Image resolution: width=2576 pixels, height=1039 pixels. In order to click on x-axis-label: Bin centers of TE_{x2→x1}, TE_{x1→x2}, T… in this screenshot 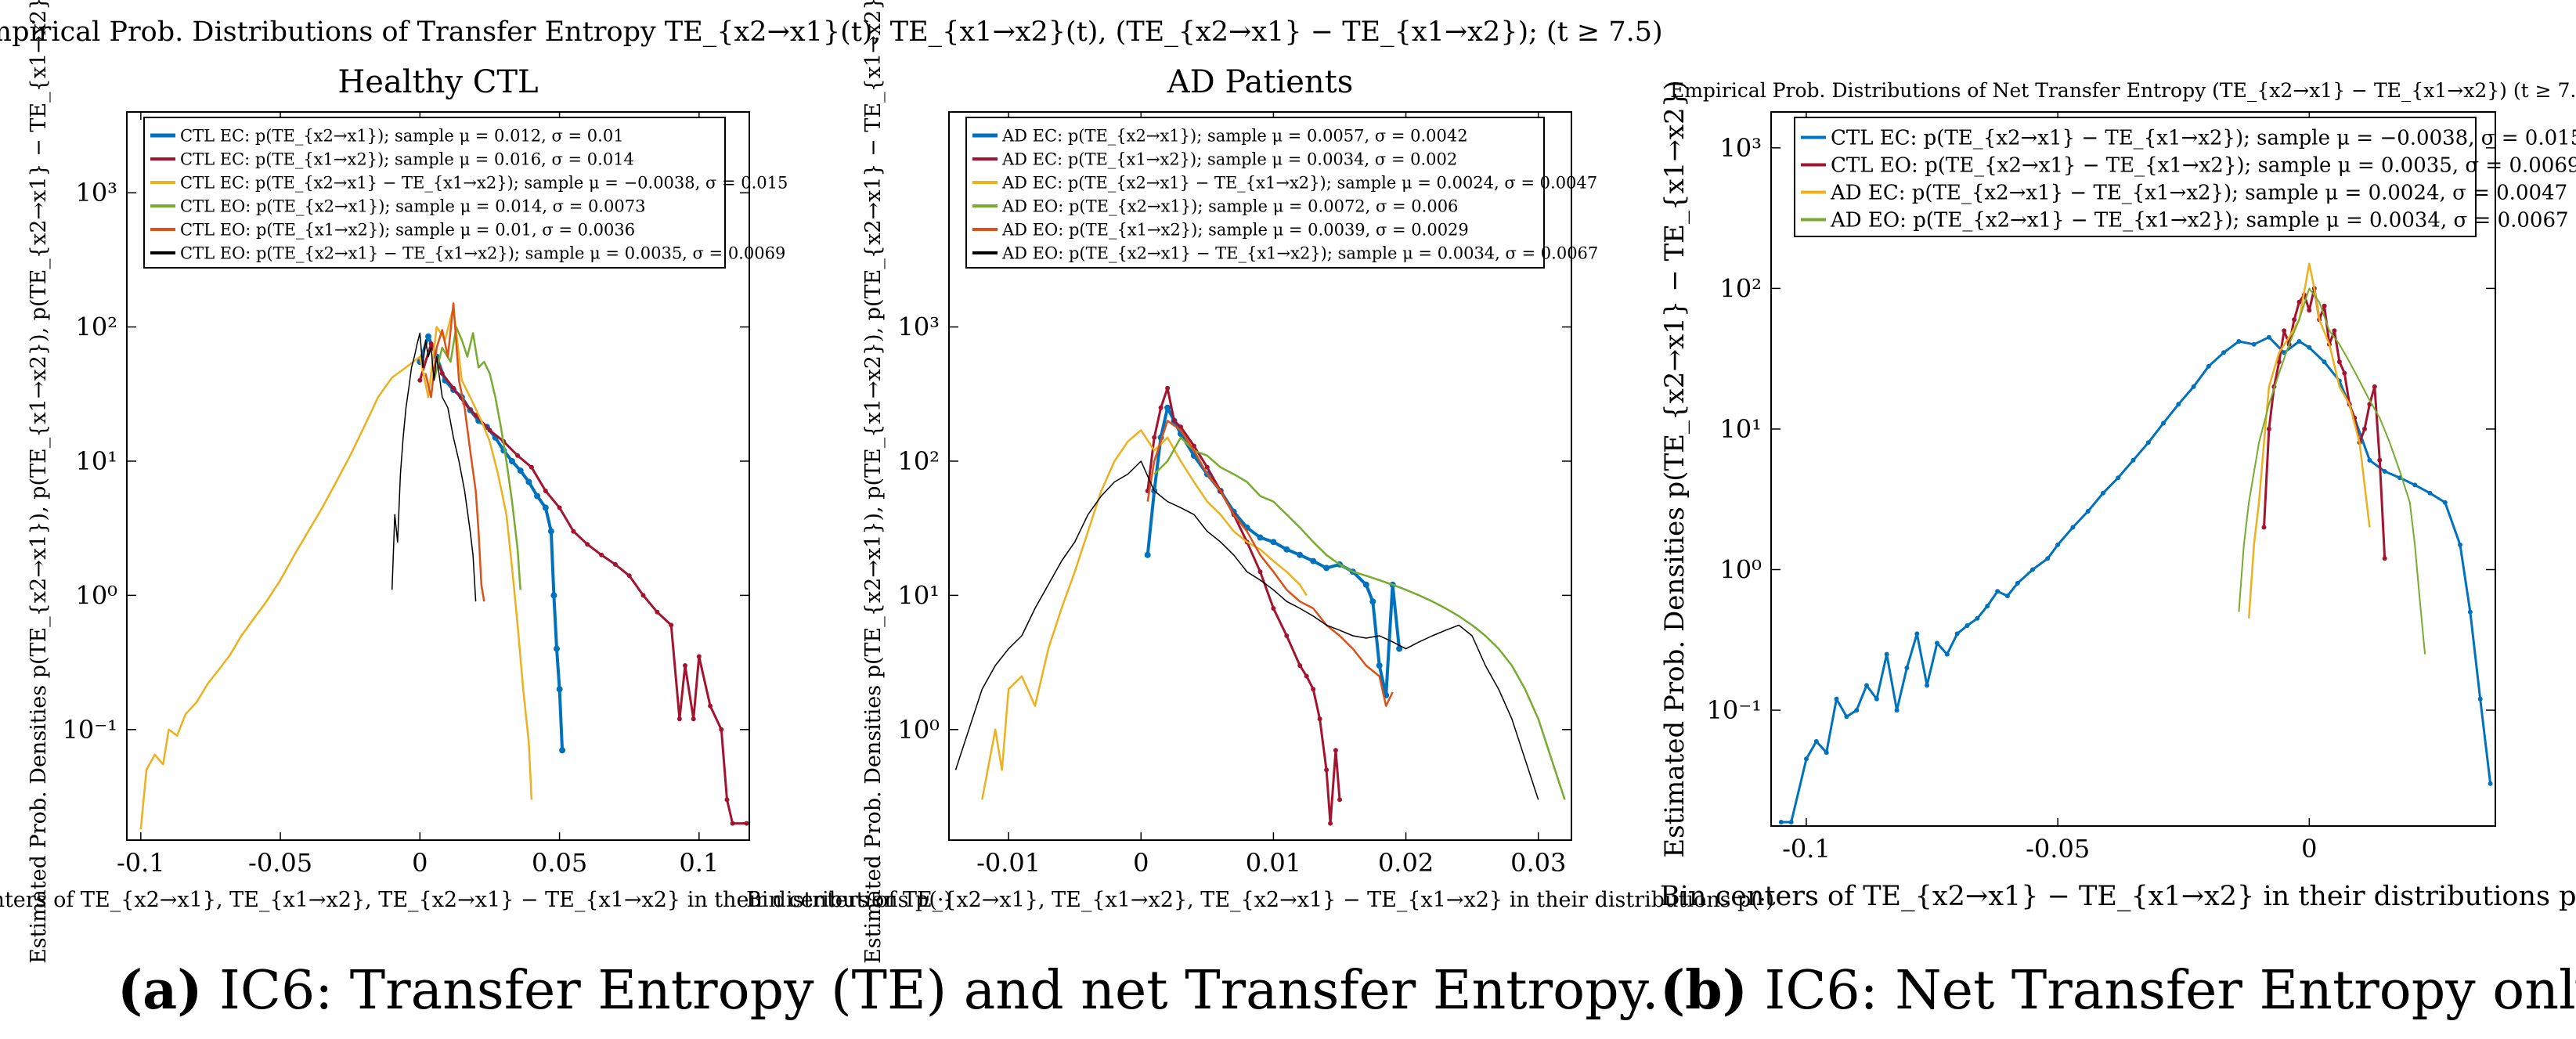, I will do `click(476, 900)`.